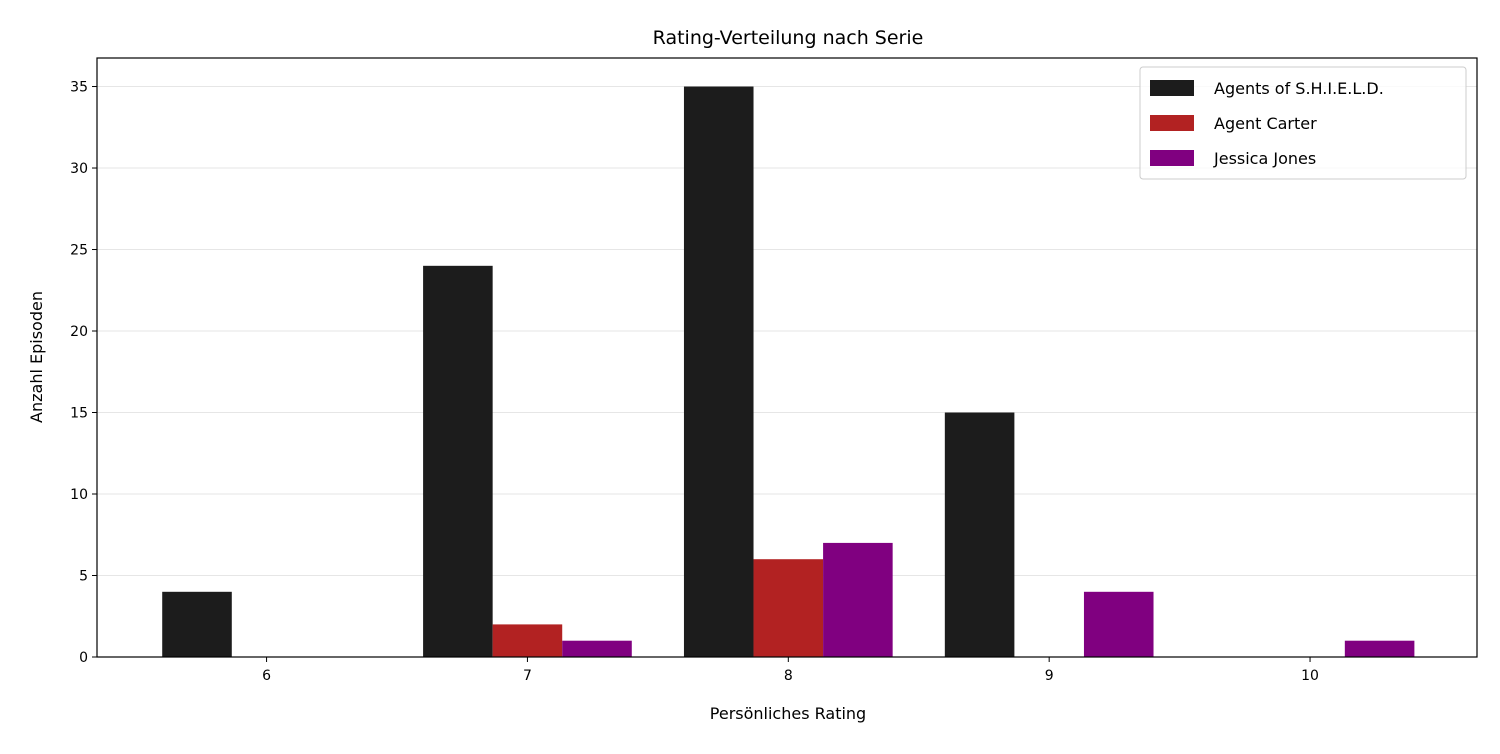 This screenshot has width=1500, height=754. What do you see at coordinates (527, 676) in the screenshot?
I see `x-tick-label: 7` at bounding box center [527, 676].